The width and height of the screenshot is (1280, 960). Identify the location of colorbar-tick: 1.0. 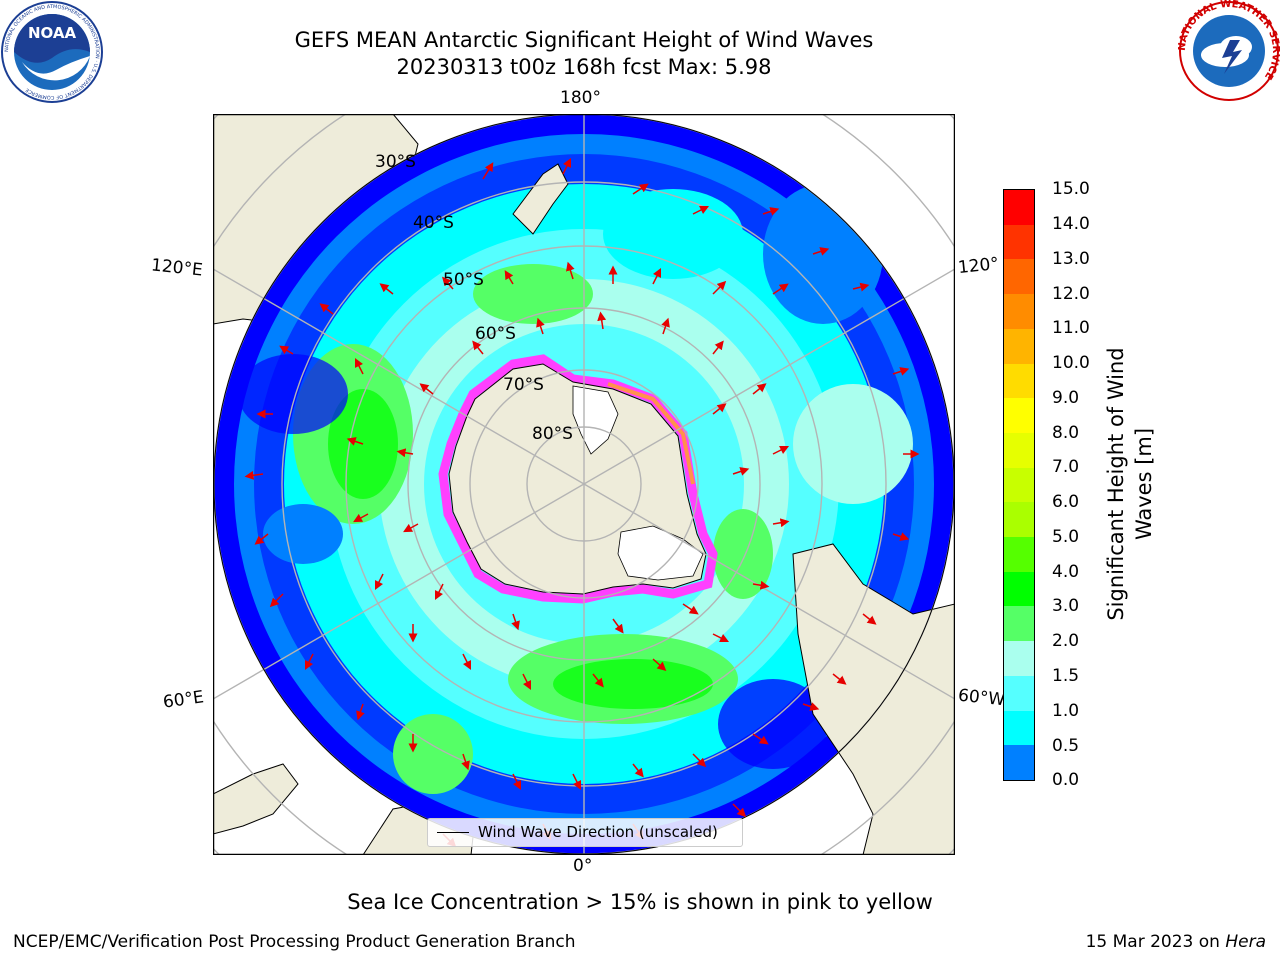
(1066, 711).